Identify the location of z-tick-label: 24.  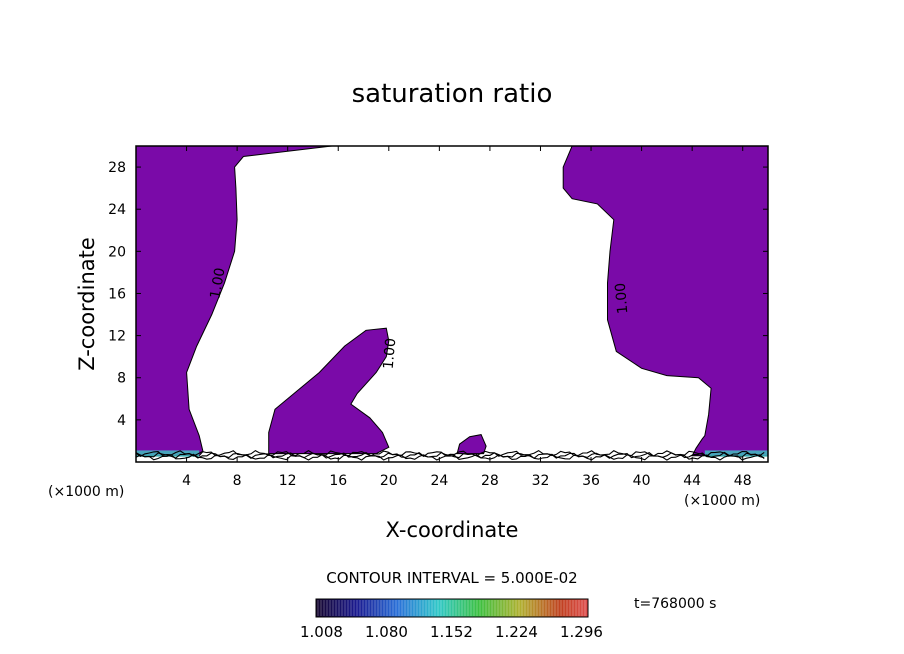
(117, 210).